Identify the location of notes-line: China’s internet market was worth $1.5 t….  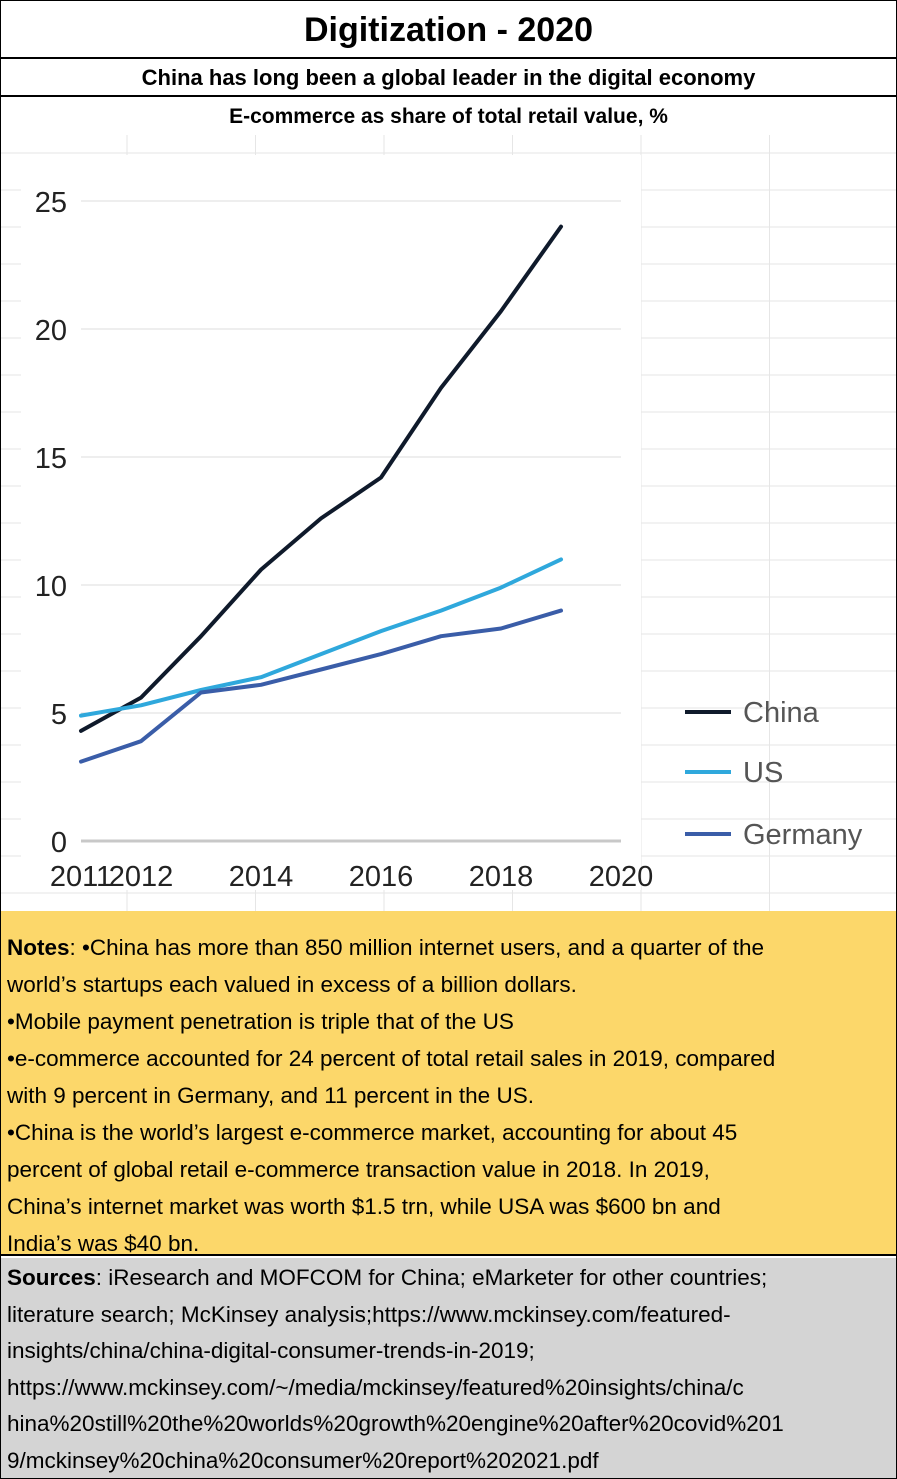
(364, 1206).